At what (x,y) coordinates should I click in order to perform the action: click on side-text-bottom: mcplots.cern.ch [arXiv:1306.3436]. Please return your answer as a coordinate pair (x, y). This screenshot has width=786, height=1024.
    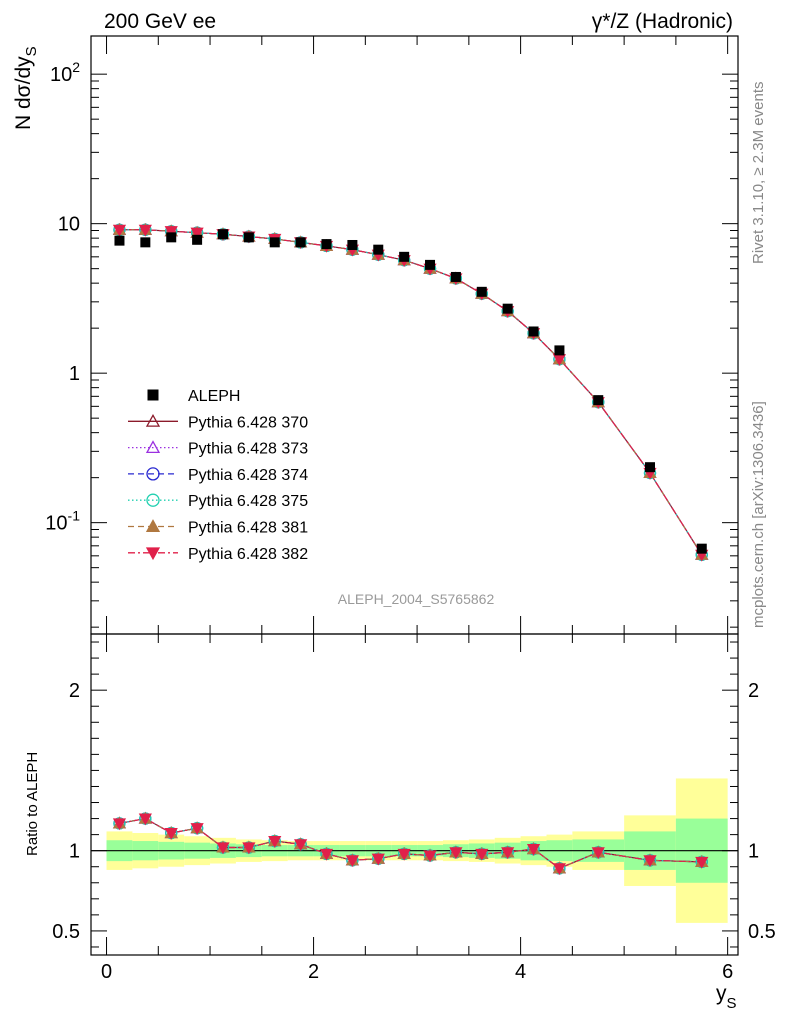
    Looking at the image, I should click on (758, 514).